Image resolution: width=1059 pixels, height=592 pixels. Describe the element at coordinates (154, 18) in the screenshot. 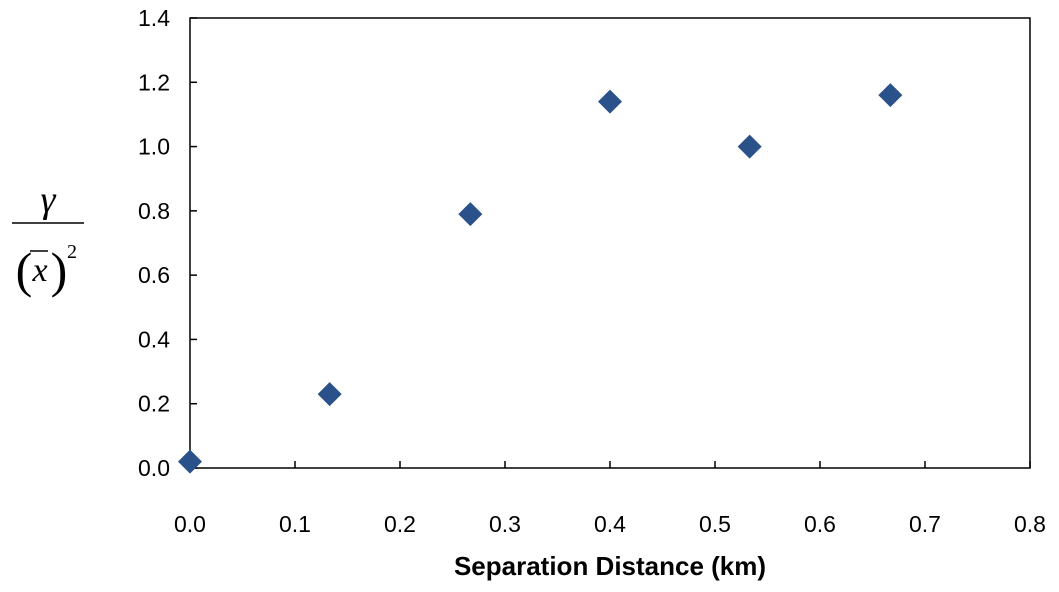

I see `y-tick-label: 1.4` at that location.